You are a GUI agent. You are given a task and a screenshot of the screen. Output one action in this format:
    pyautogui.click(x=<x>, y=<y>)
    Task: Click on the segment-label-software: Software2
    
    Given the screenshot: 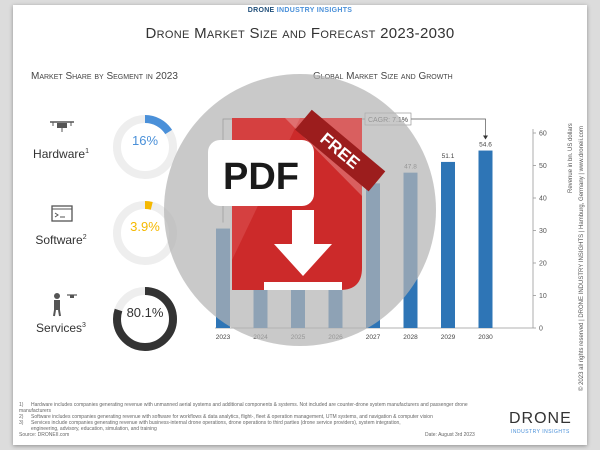 What is the action you would take?
    pyautogui.click(x=61, y=240)
    